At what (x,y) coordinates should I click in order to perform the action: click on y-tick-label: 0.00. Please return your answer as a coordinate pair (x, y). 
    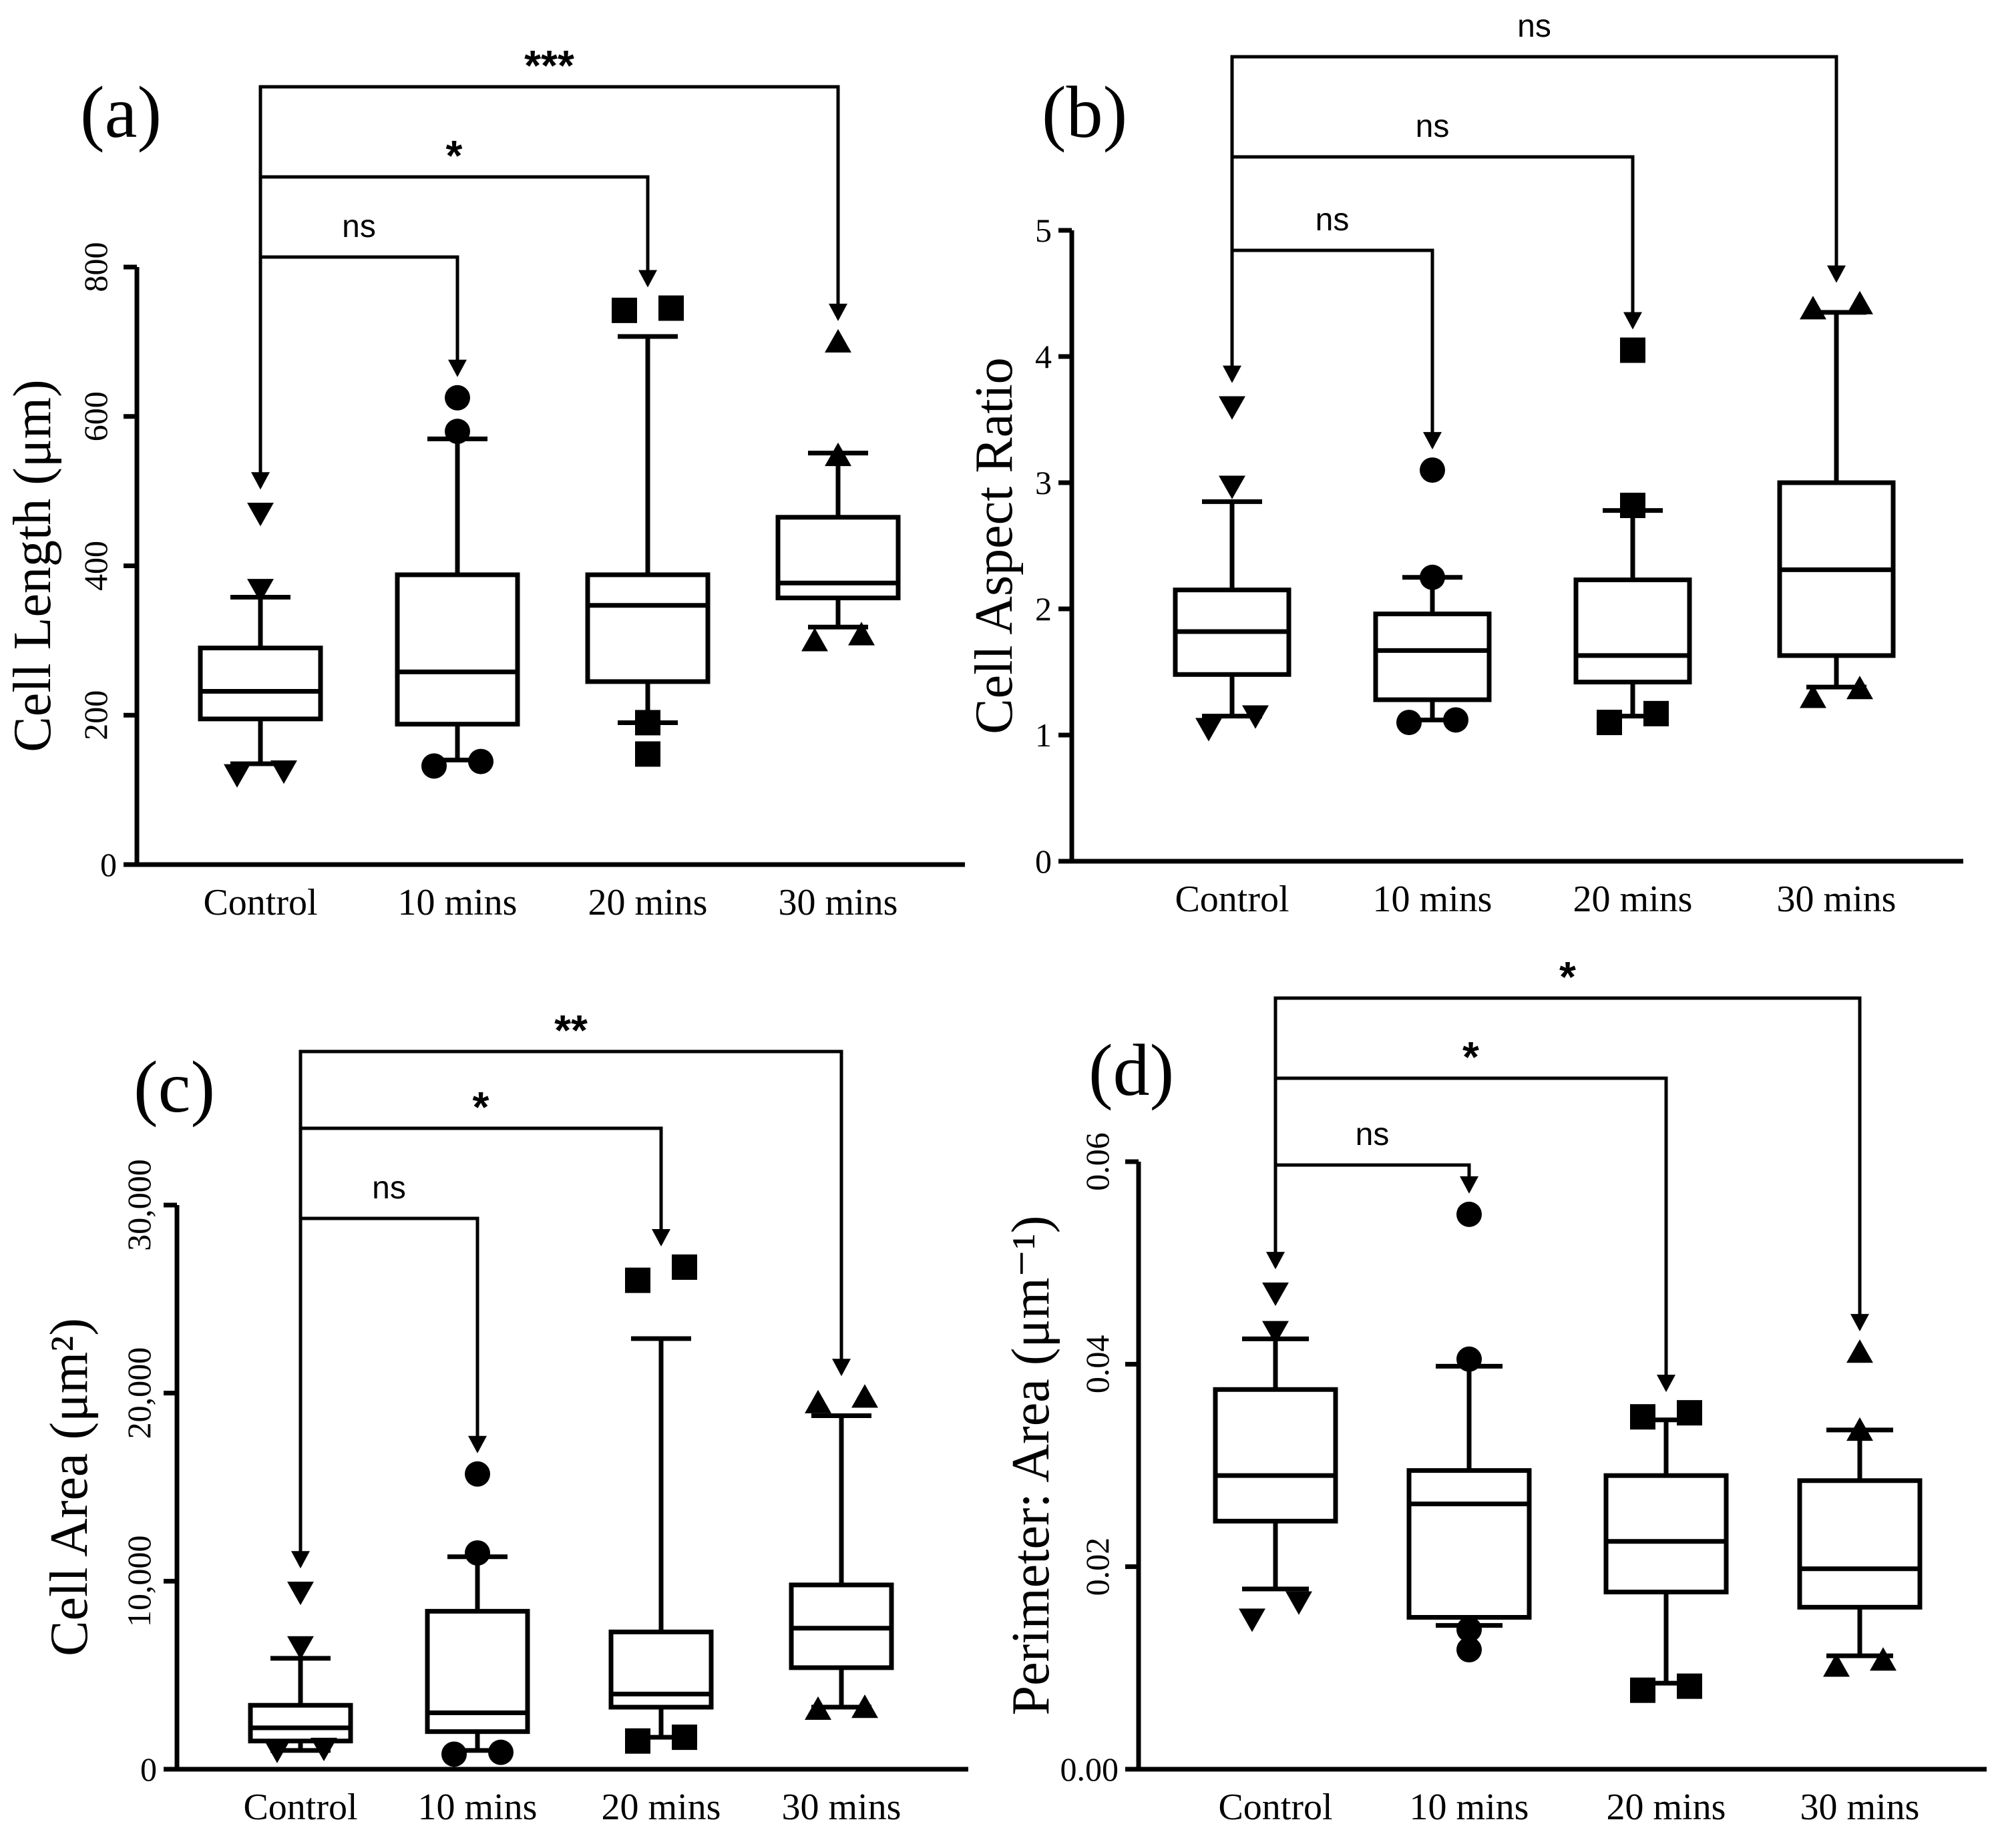
    Looking at the image, I should click on (1089, 1769).